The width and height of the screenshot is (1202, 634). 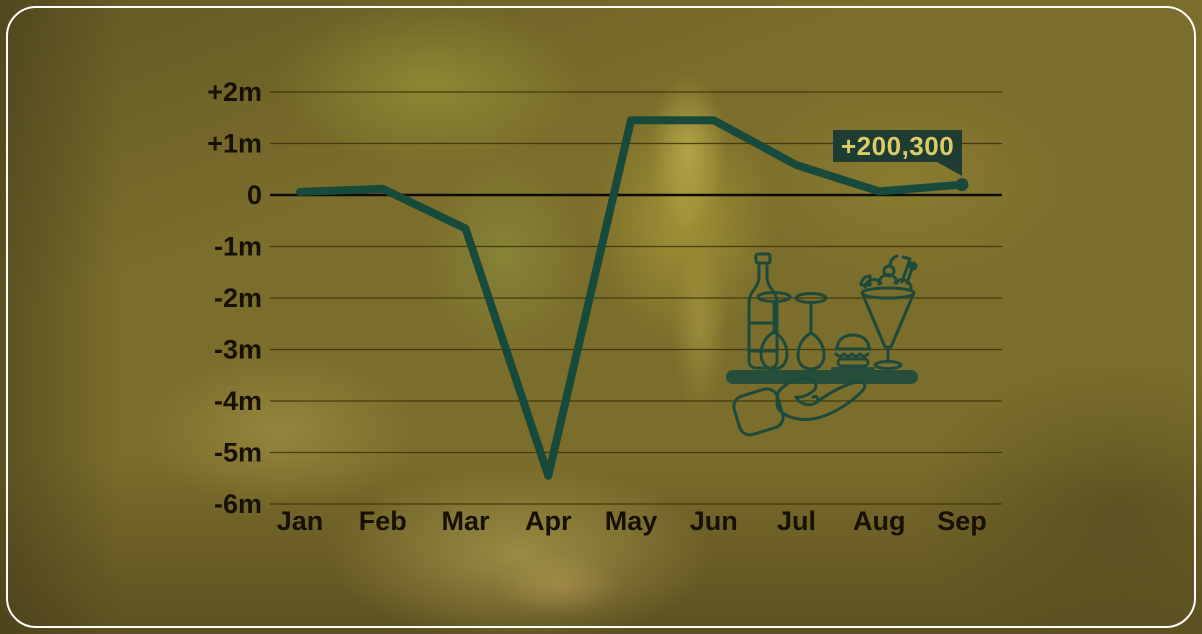 I want to click on value-annotation-badge: +200,300, so click(x=898, y=153).